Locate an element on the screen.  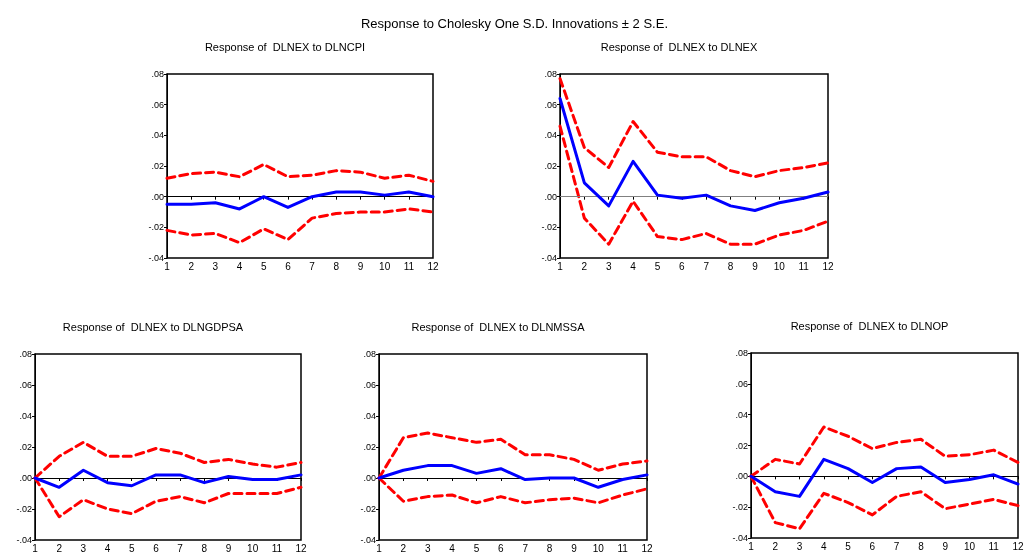
text: Response to Cholesky One S.D. Innovations ± 2 S.E. is located at coordinates (514, 23).